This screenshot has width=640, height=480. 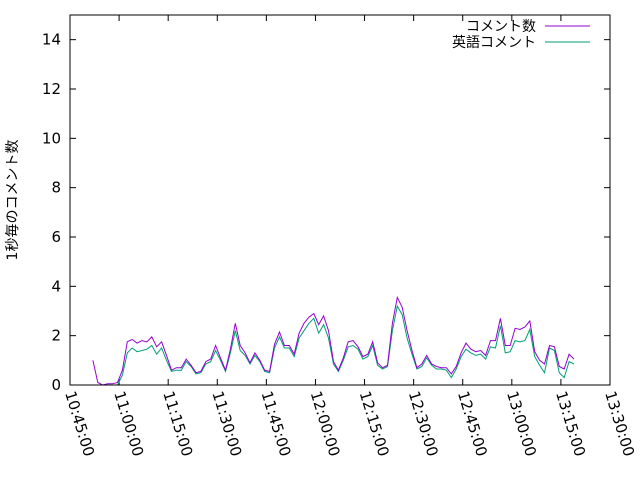 I want to click on y-tick-label: 6, so click(x=56, y=237).